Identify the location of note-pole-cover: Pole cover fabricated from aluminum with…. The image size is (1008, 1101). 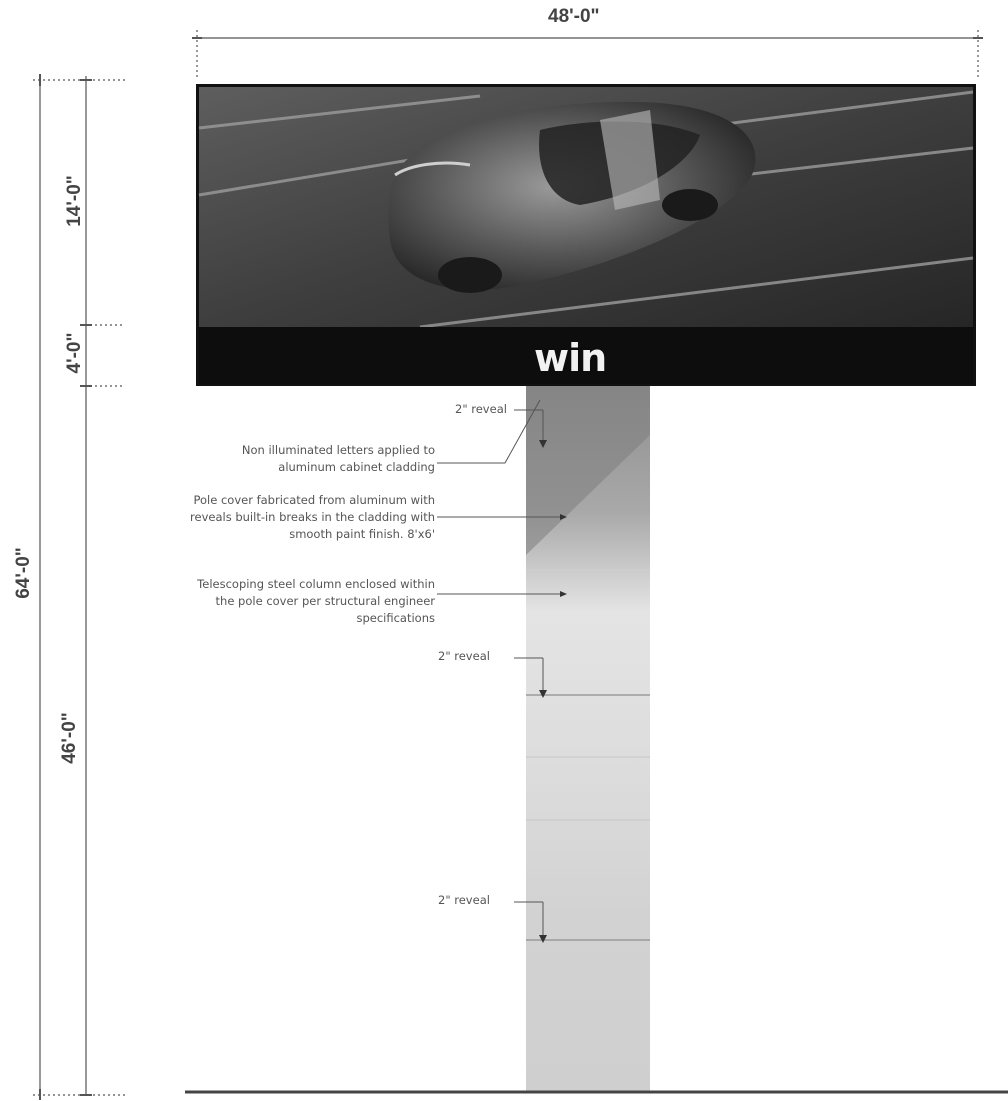
(265, 517).